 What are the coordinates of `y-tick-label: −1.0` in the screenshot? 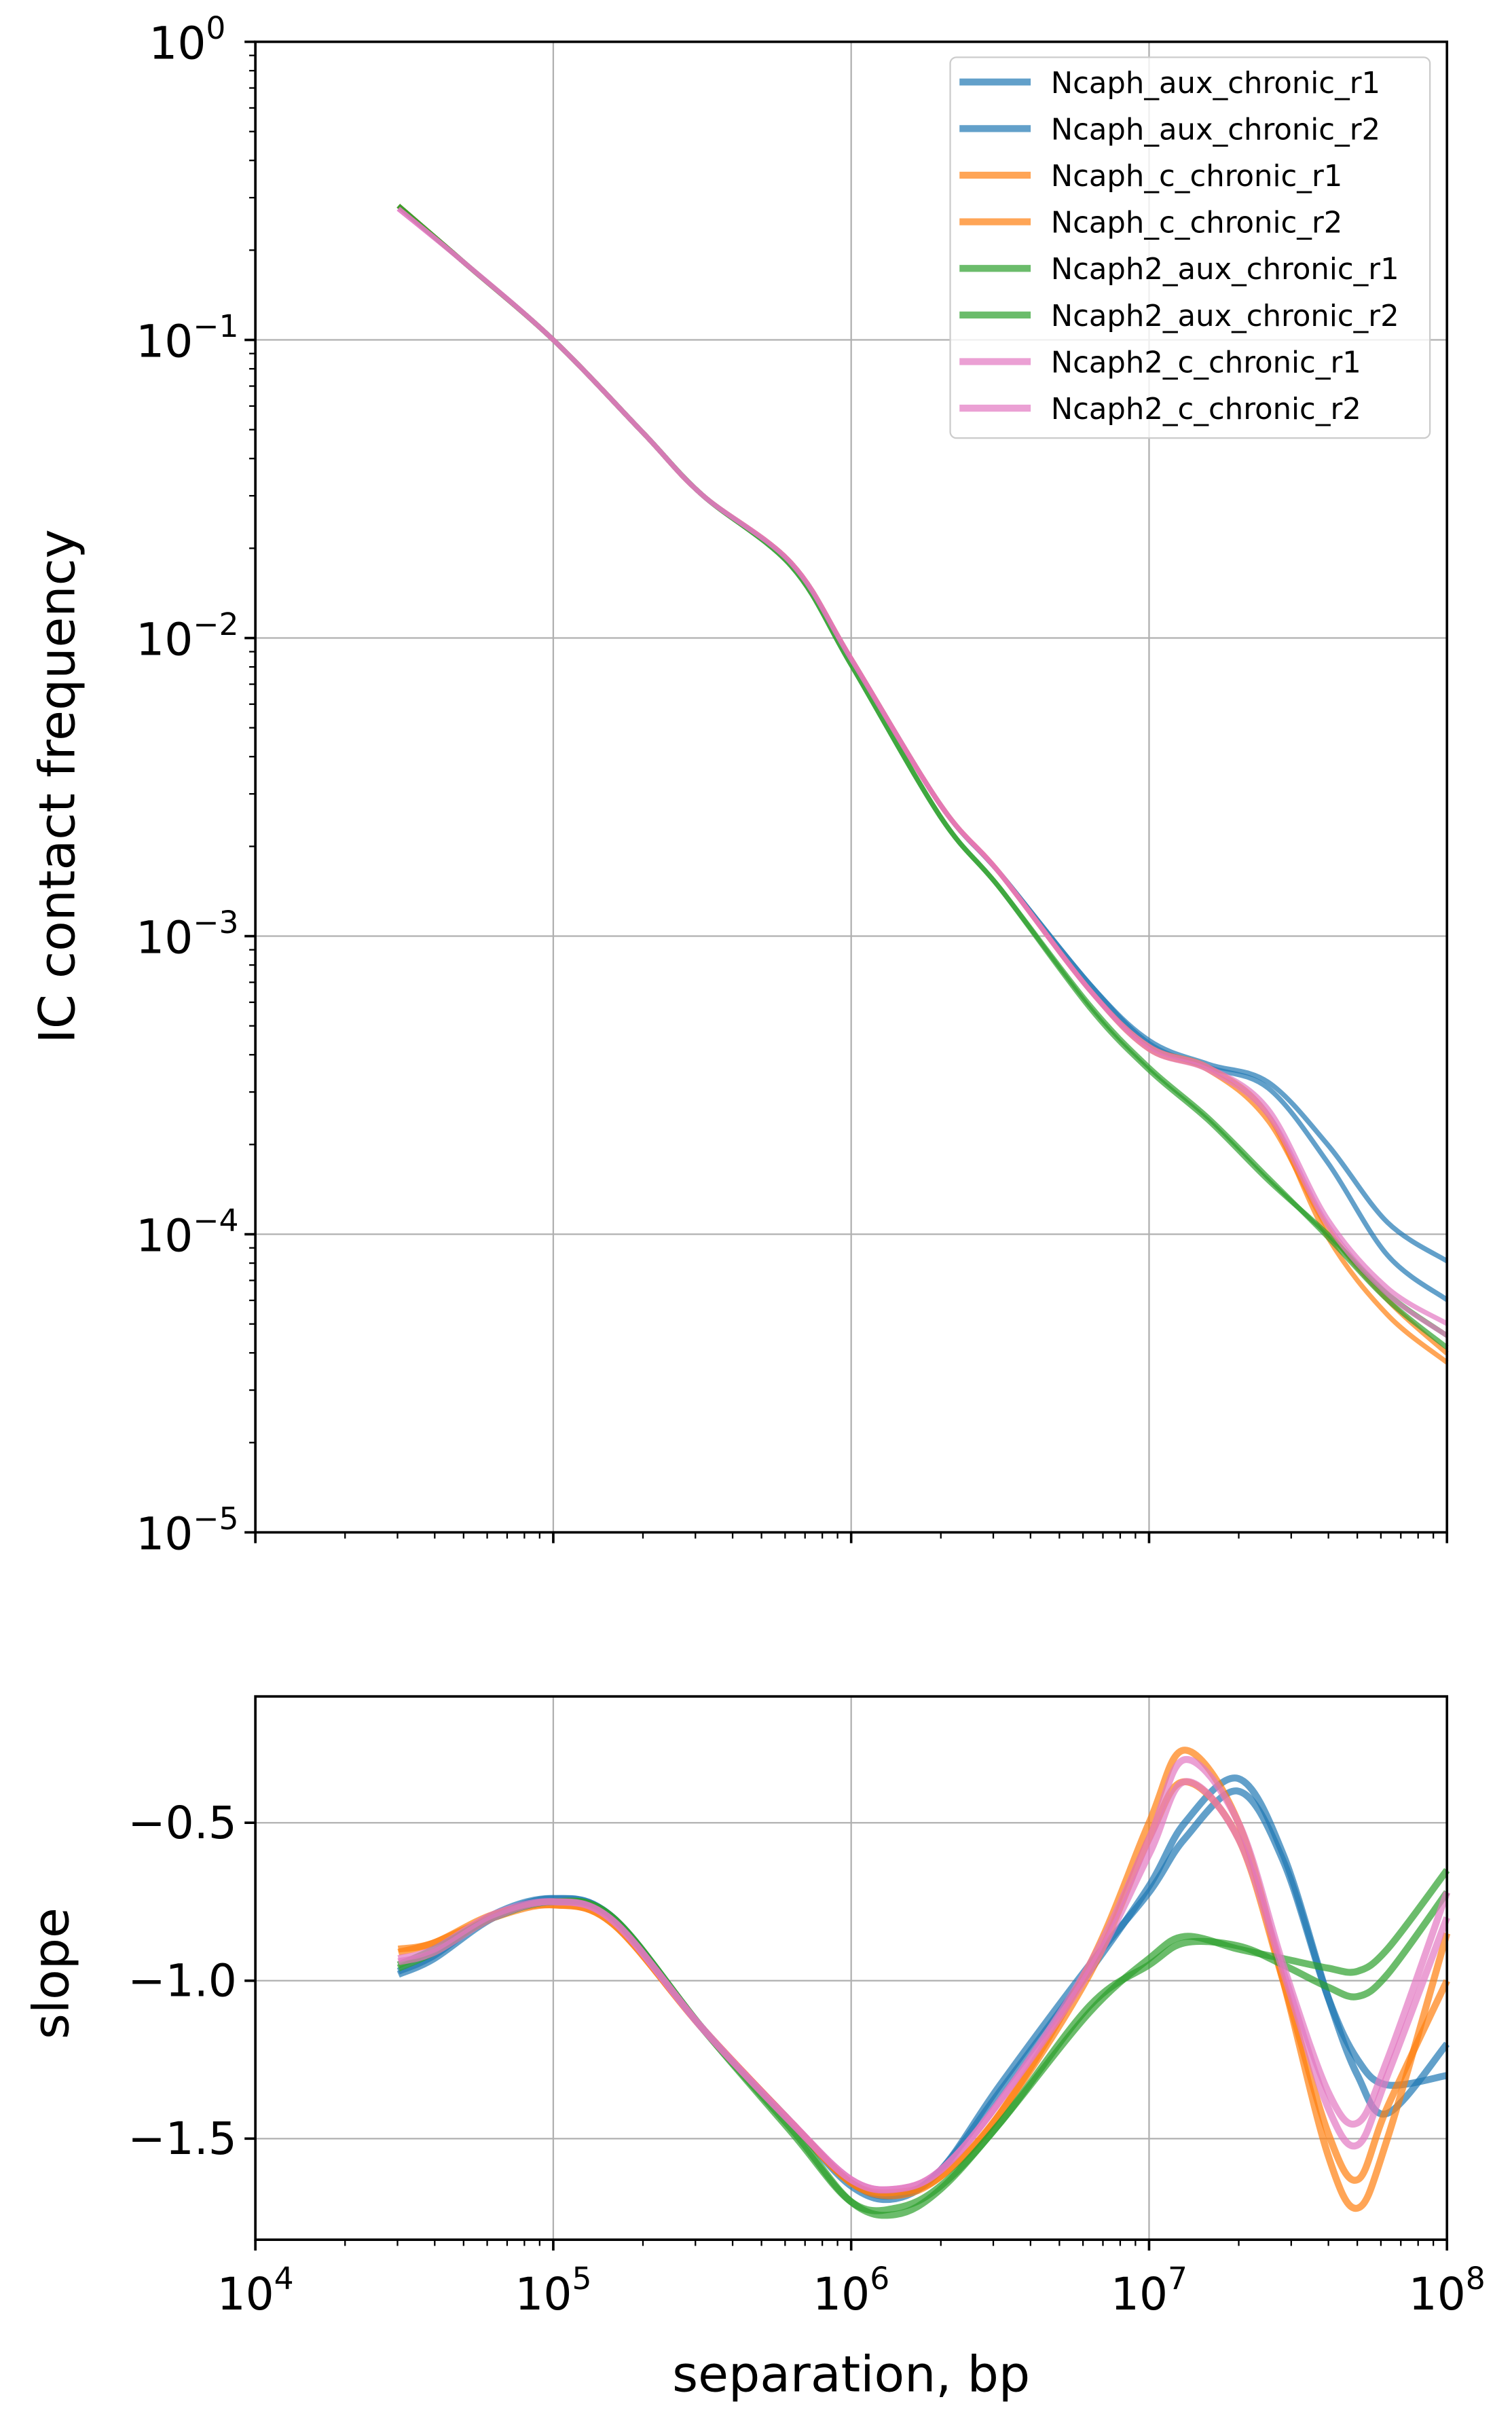 It's located at (182, 1981).